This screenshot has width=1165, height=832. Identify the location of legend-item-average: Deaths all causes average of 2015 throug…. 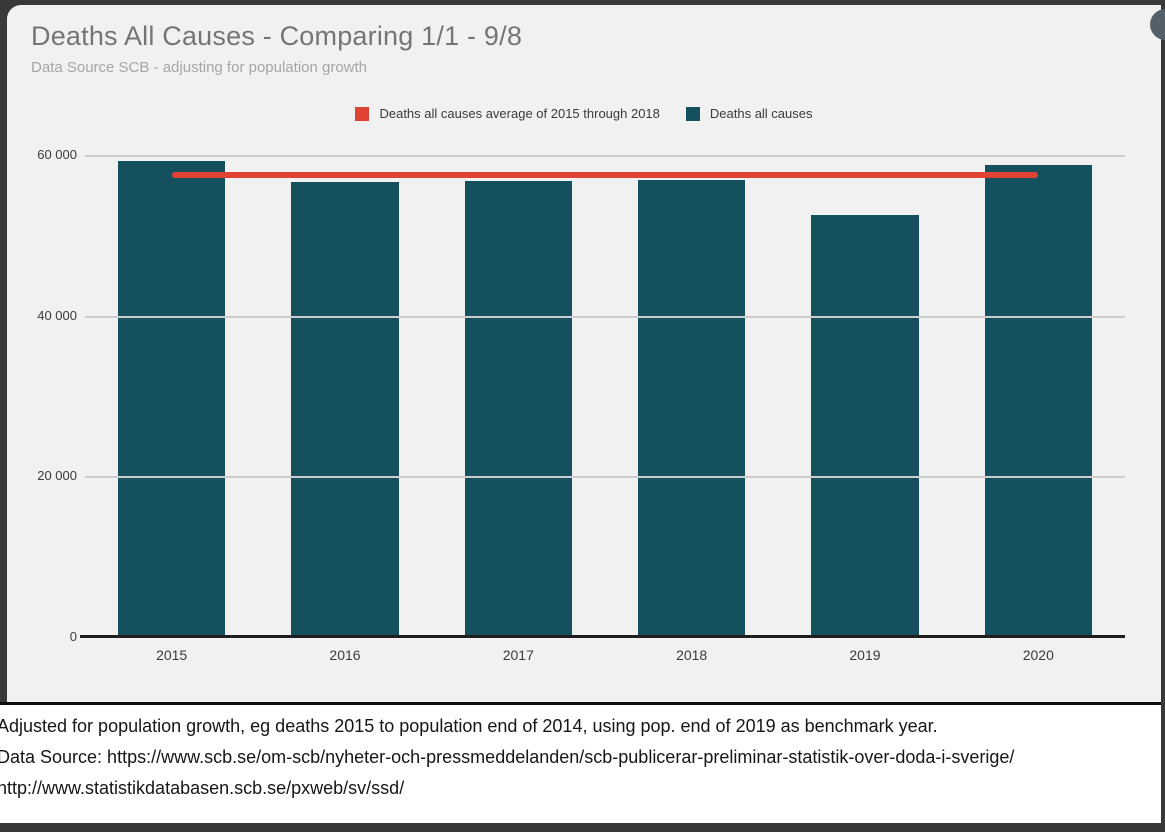
(507, 113).